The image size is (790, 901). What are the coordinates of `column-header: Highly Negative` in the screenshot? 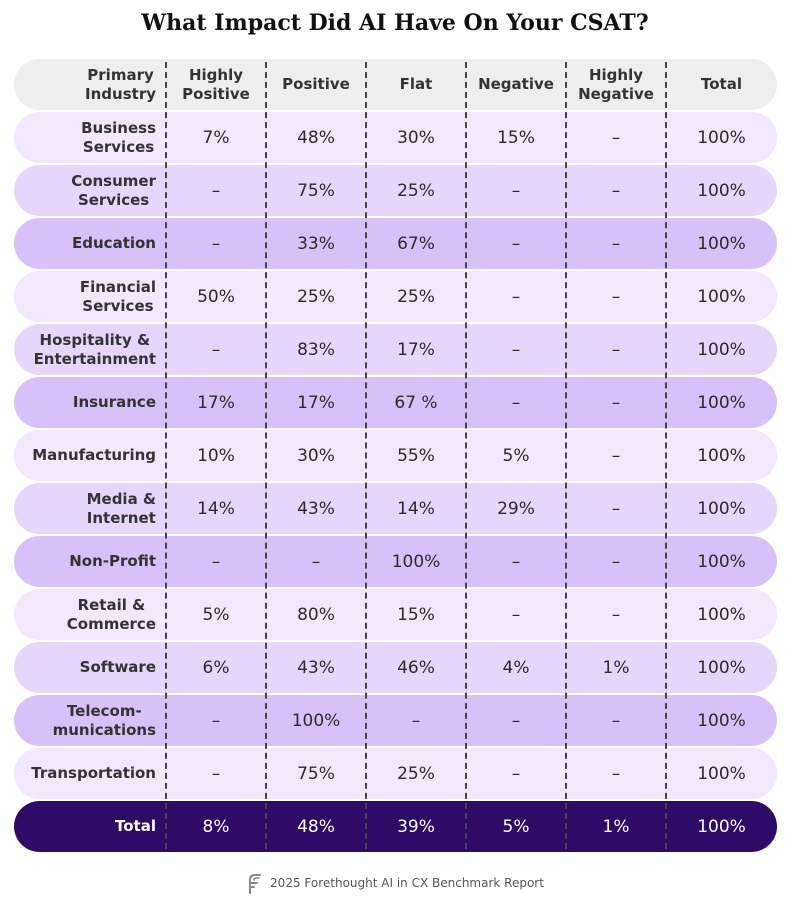 It's located at (616, 84).